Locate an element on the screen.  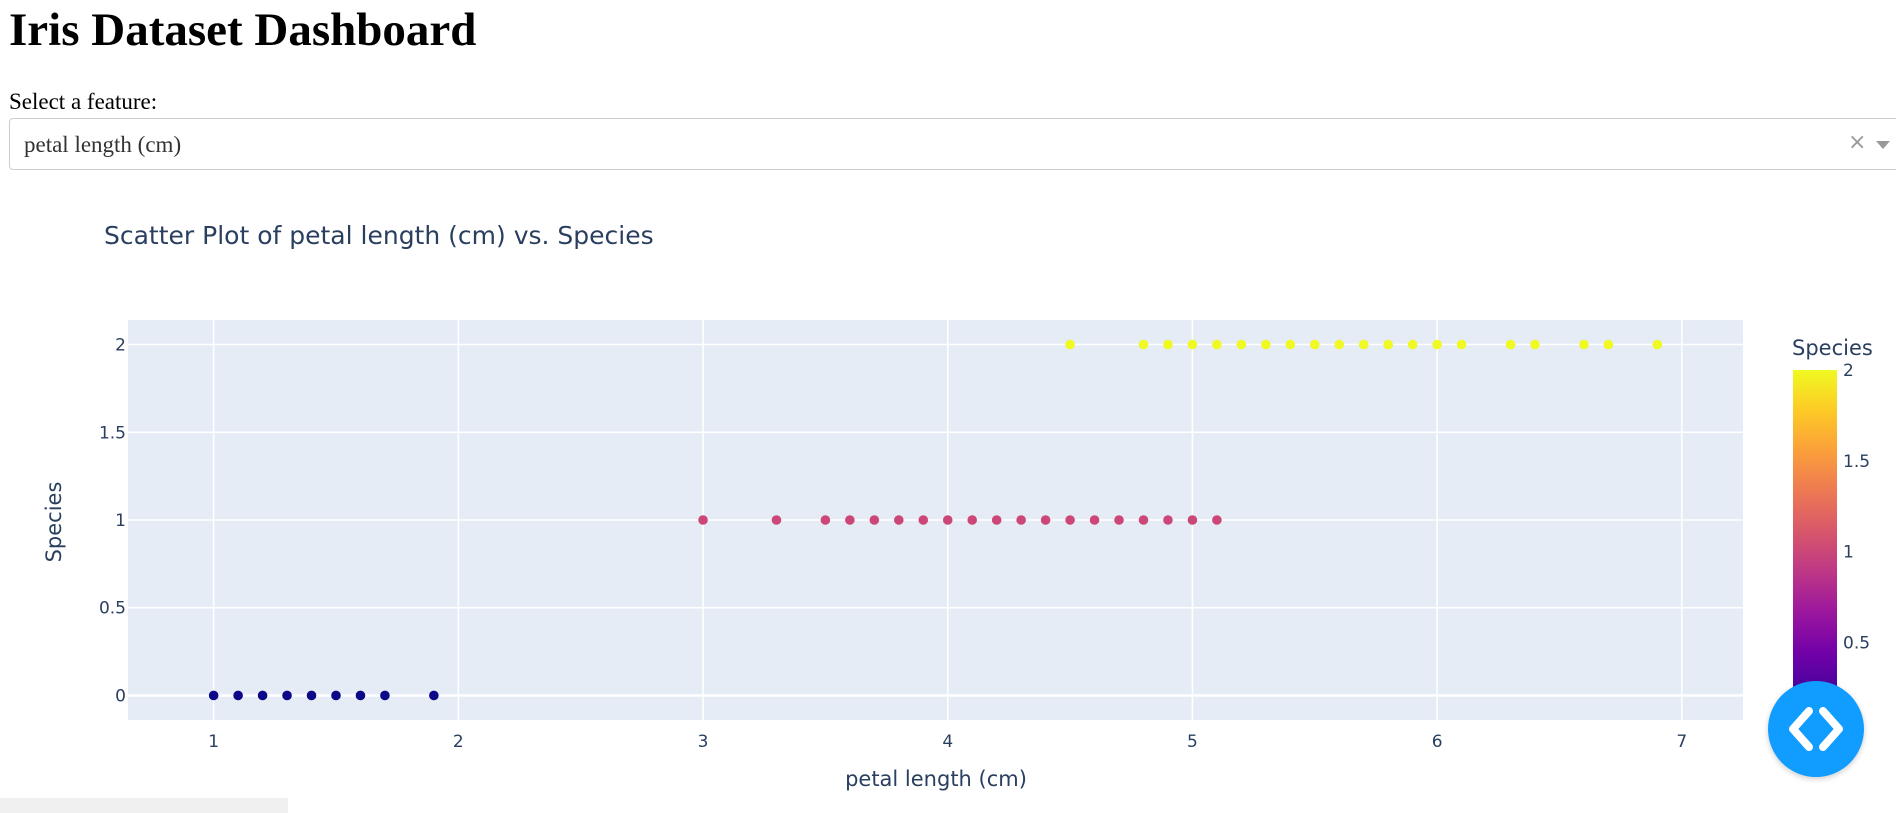
colorbar-tick-labels: 0.5 1 1.5 2 is located at coordinates (1856, 507).